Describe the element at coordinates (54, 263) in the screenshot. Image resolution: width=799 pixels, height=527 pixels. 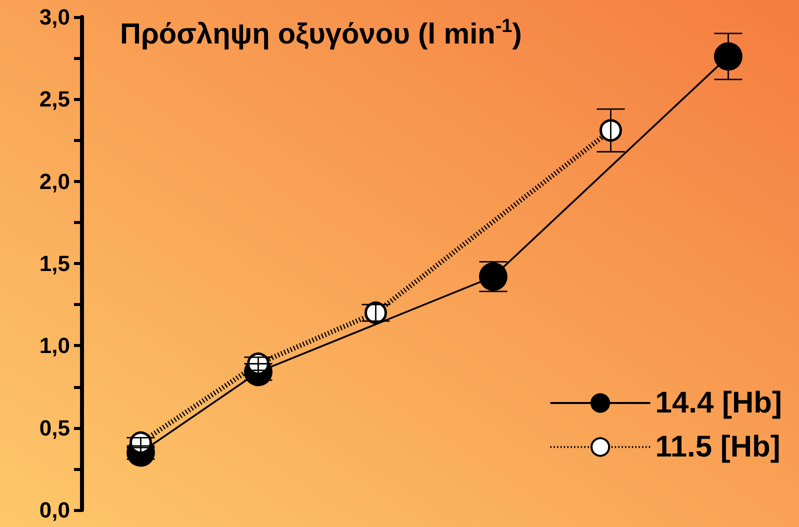
I see `y-tick-label: 1,5` at that location.